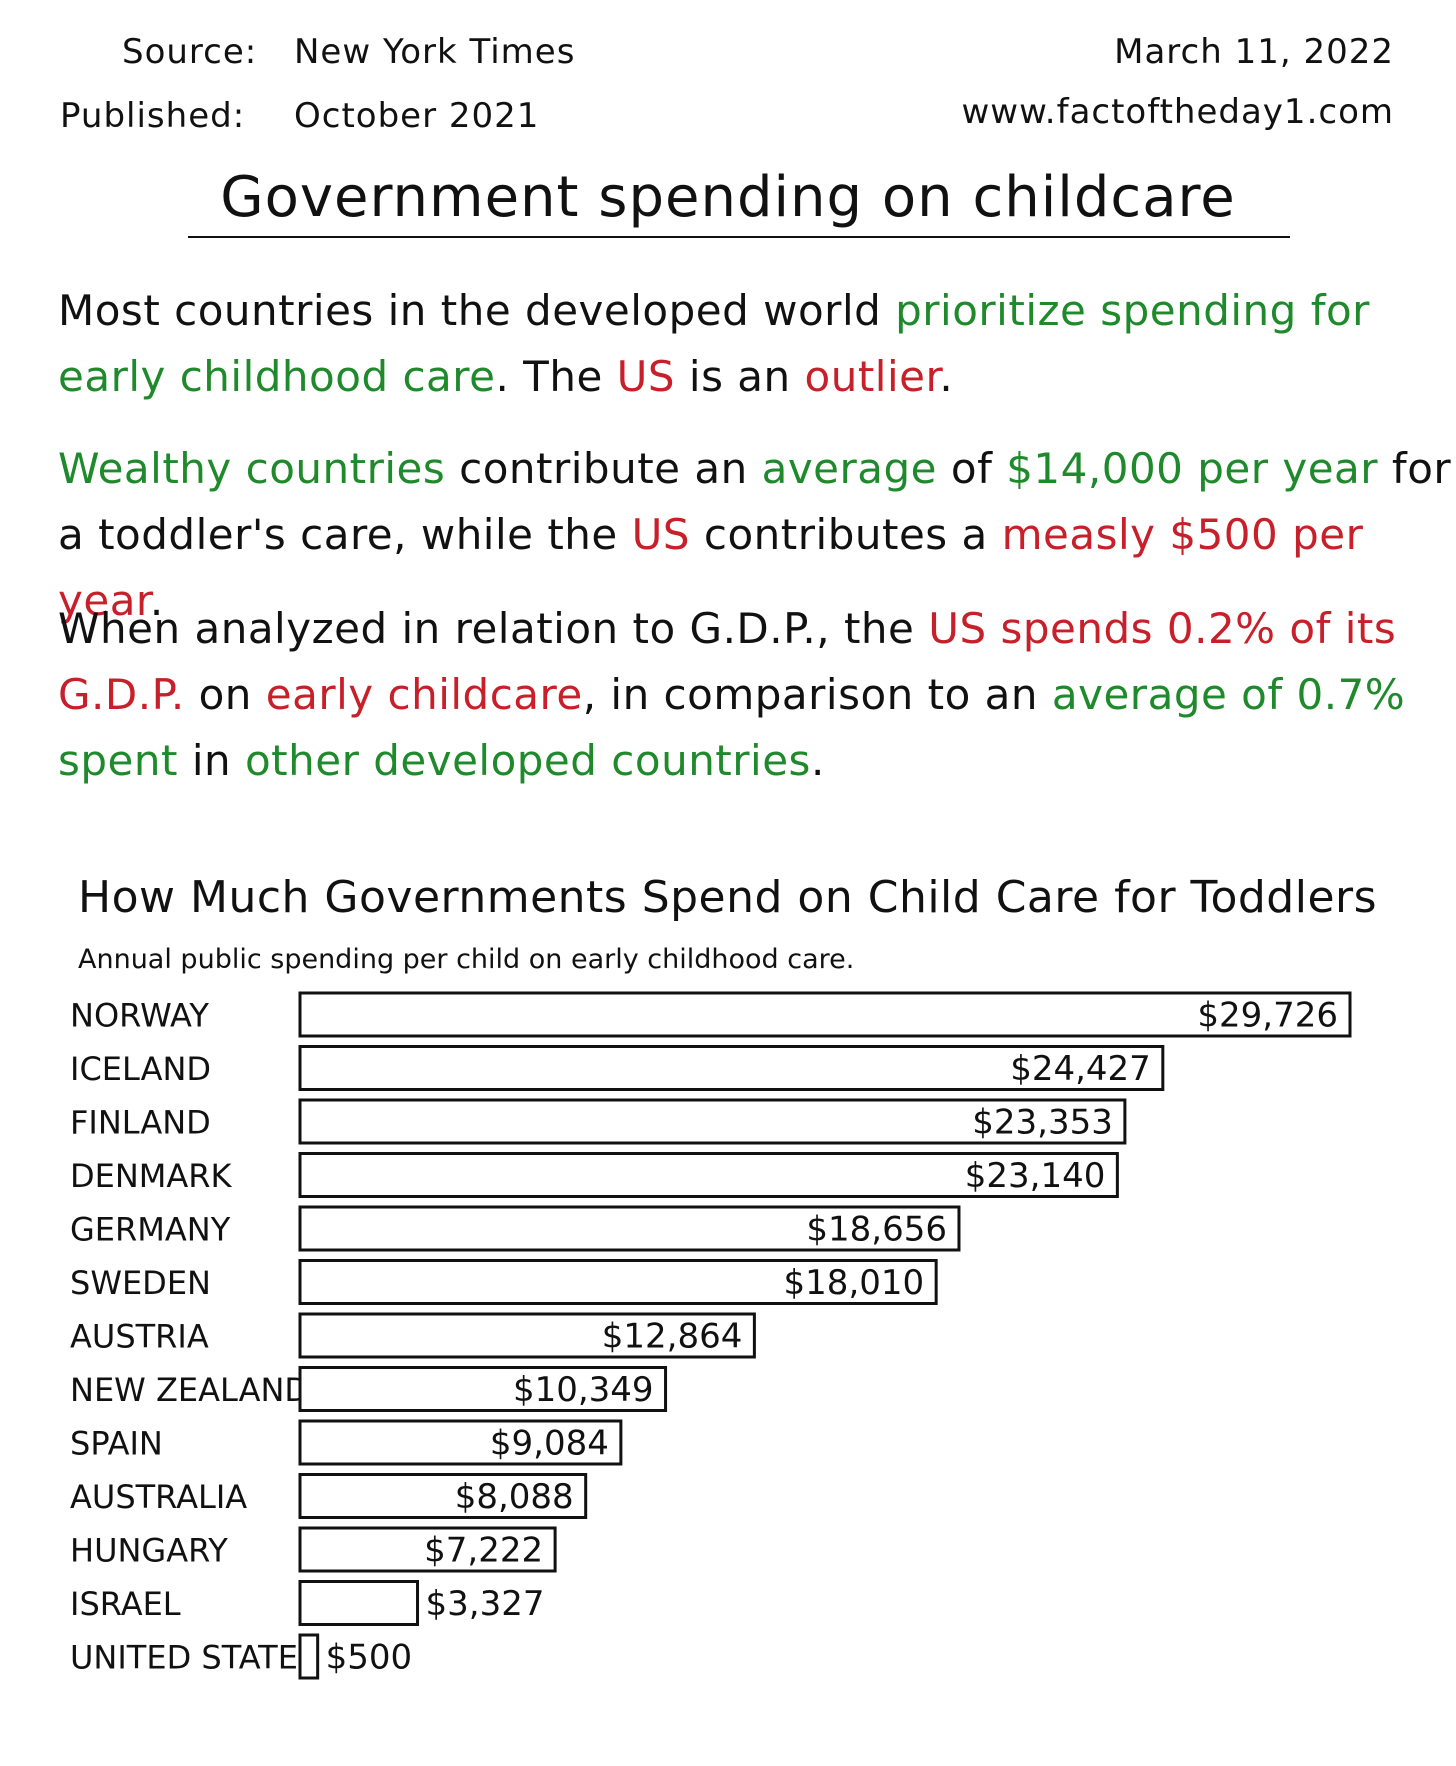 This screenshot has width=1456, height=1766. What do you see at coordinates (309, 1656) in the screenshot?
I see `bar-united-states` at bounding box center [309, 1656].